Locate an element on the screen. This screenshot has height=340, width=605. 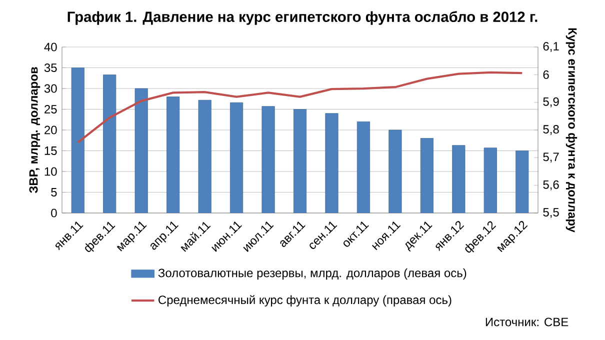
legend-label: Среднемесячный курс фунта к доллару (правая ось) is located at coordinates (305, 300).